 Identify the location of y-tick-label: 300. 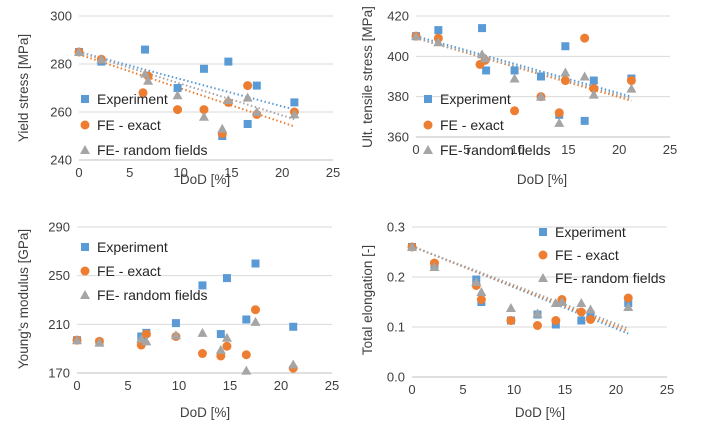
(61, 16).